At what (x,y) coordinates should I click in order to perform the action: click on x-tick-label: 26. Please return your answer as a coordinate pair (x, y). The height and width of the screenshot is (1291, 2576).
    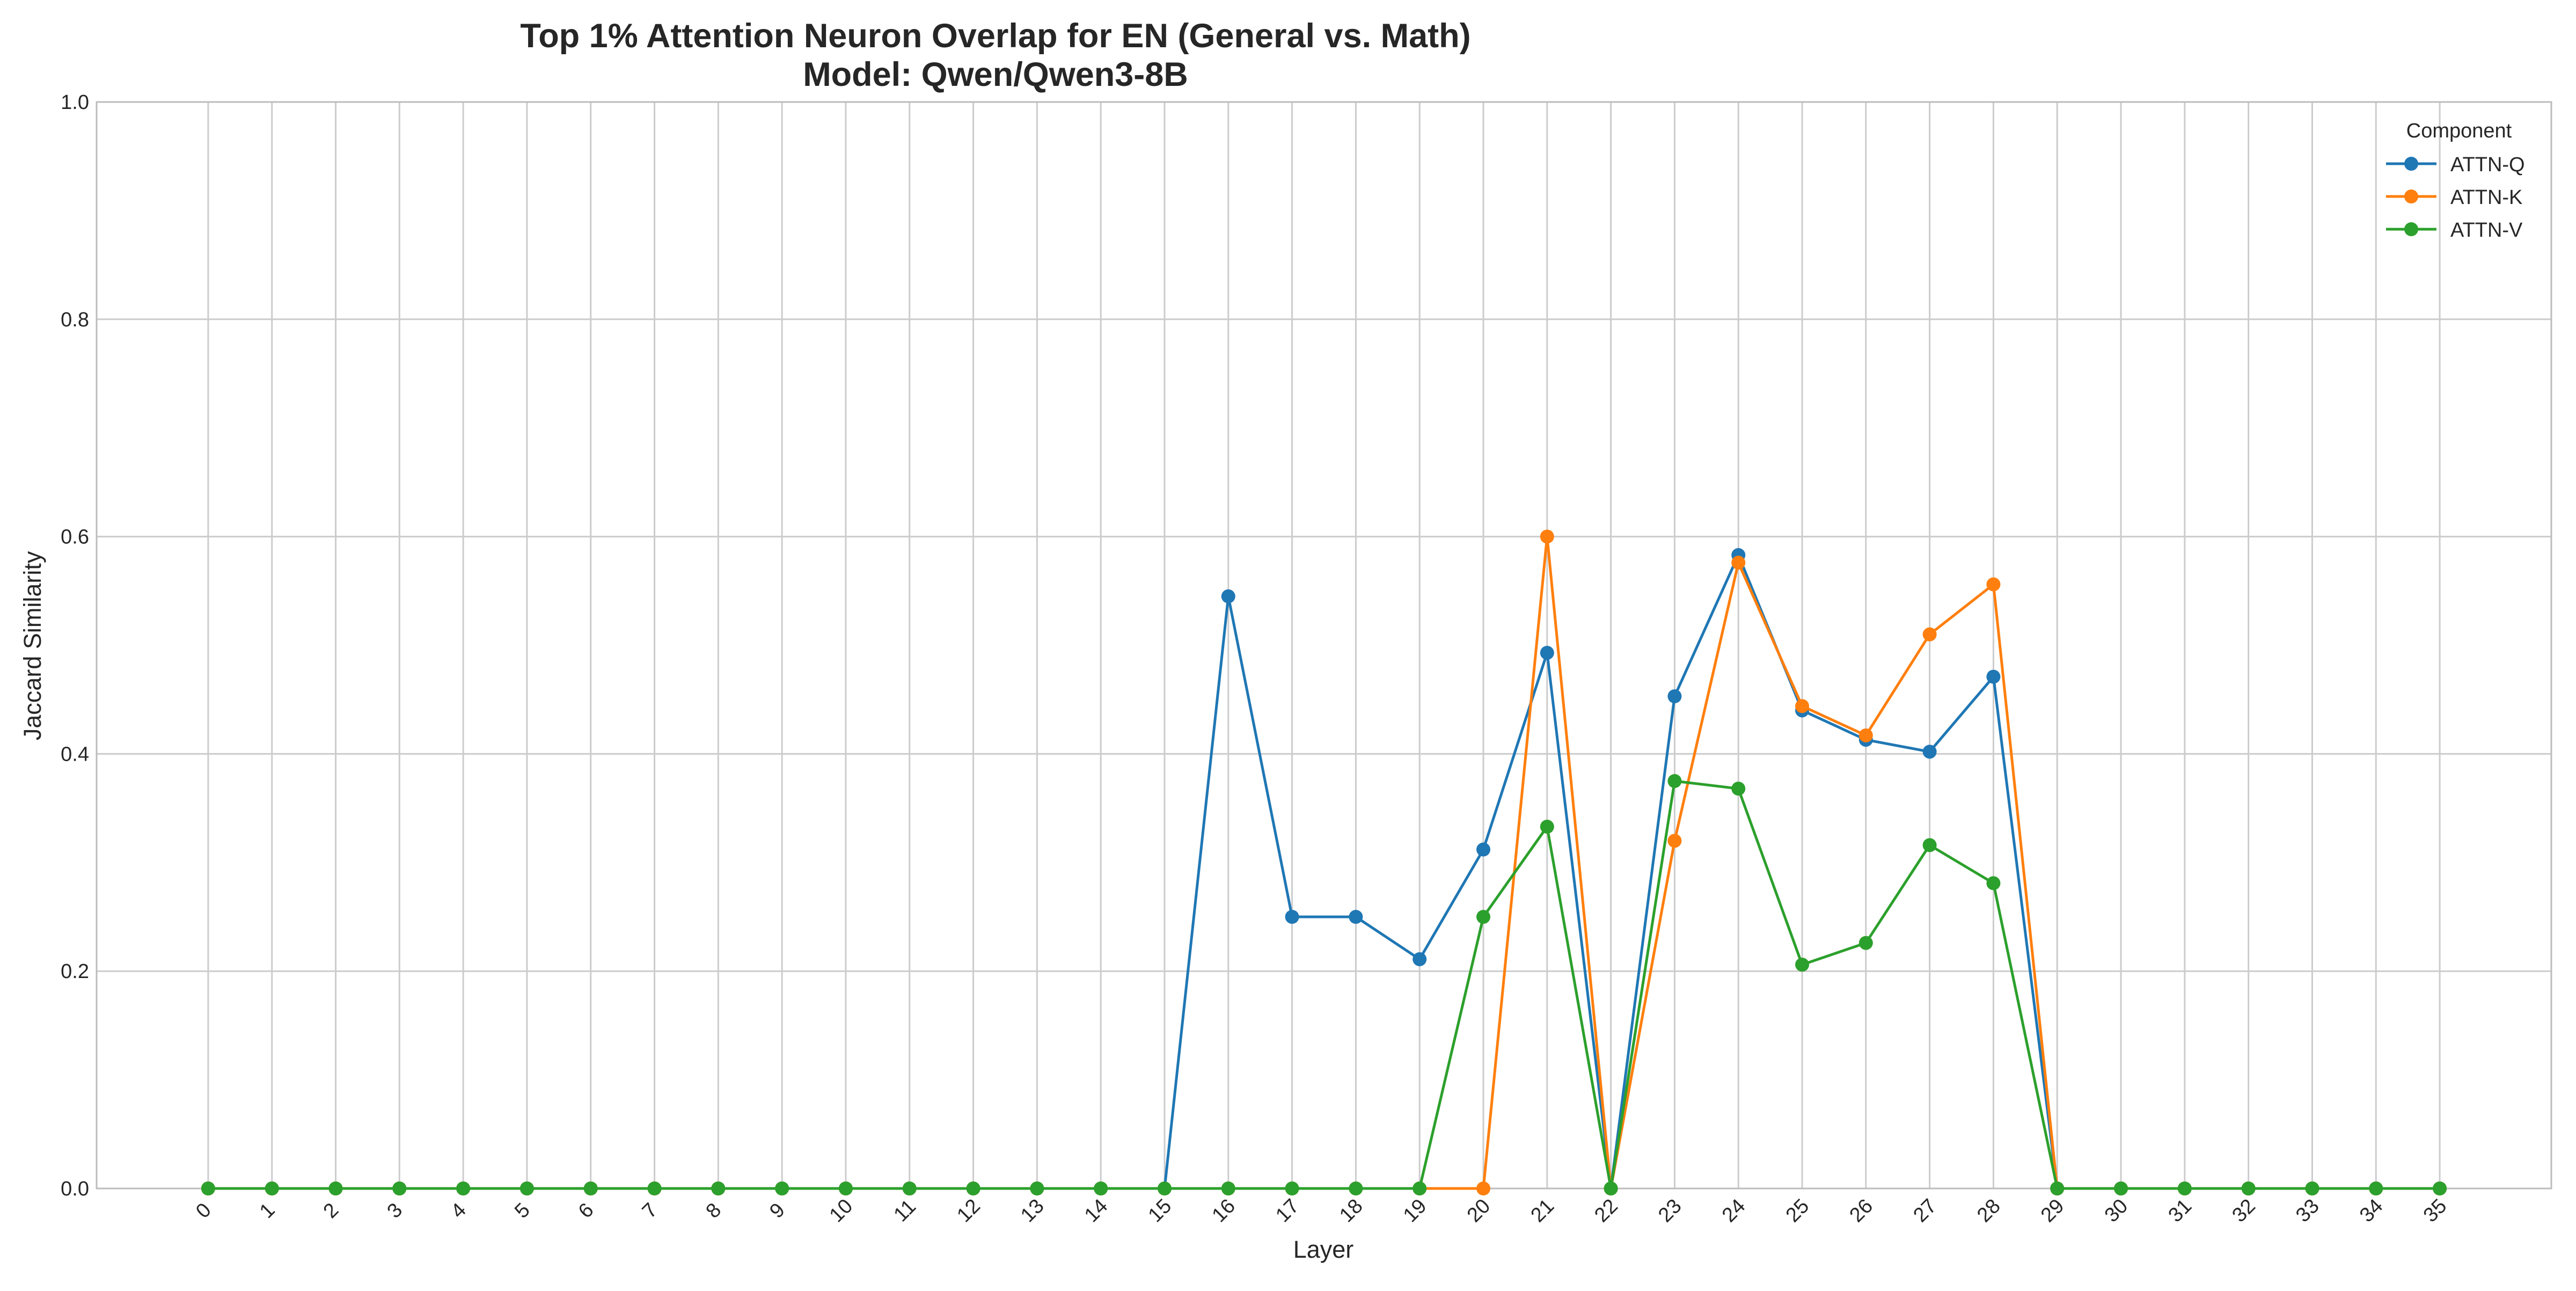
    Looking at the image, I should click on (1862, 1211).